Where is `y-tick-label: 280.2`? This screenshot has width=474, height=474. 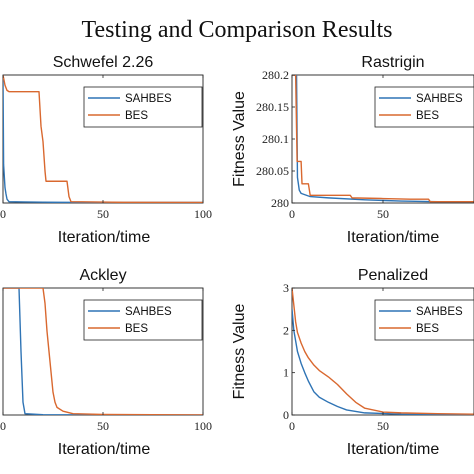
y-tick-label: 280.2 is located at coordinates (275, 75).